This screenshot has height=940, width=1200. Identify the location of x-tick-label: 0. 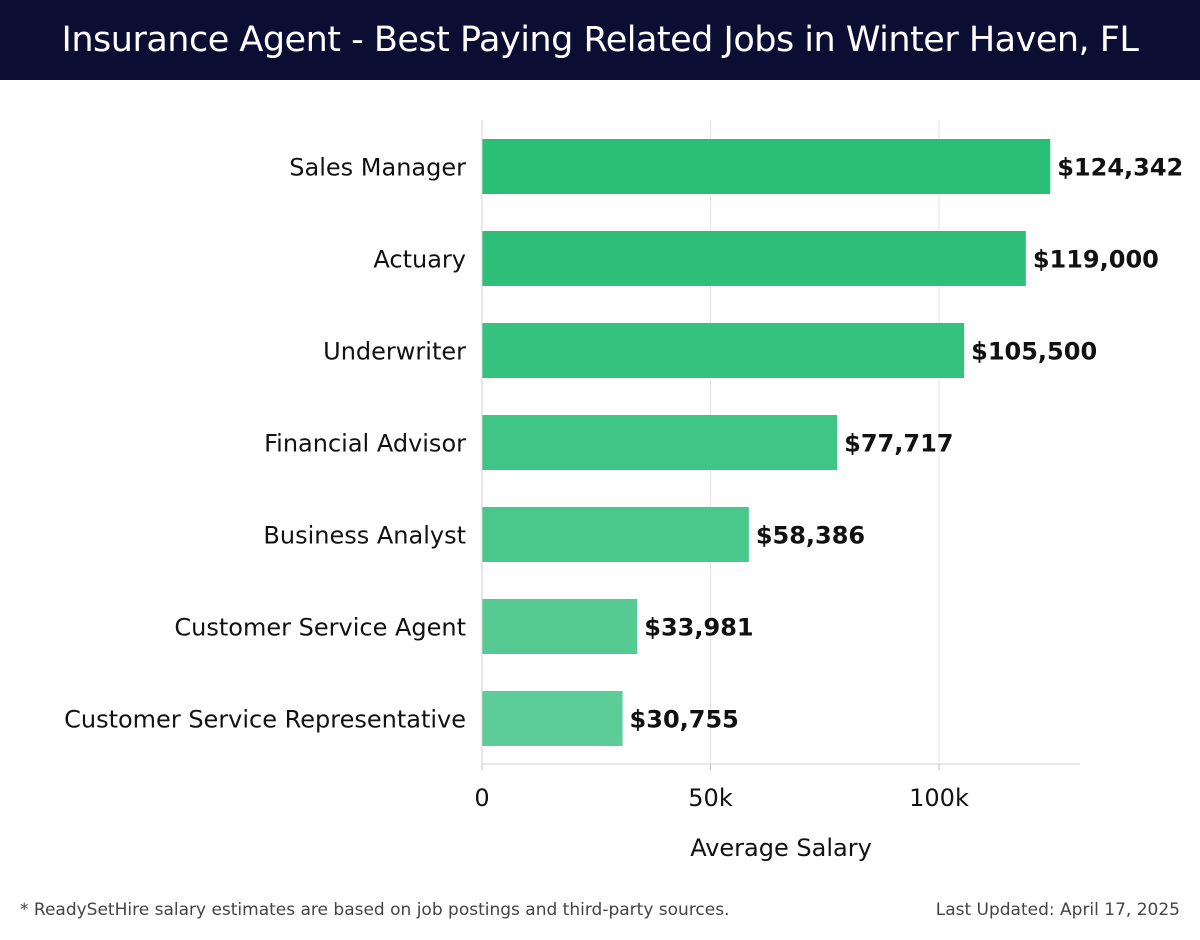
(481, 798).